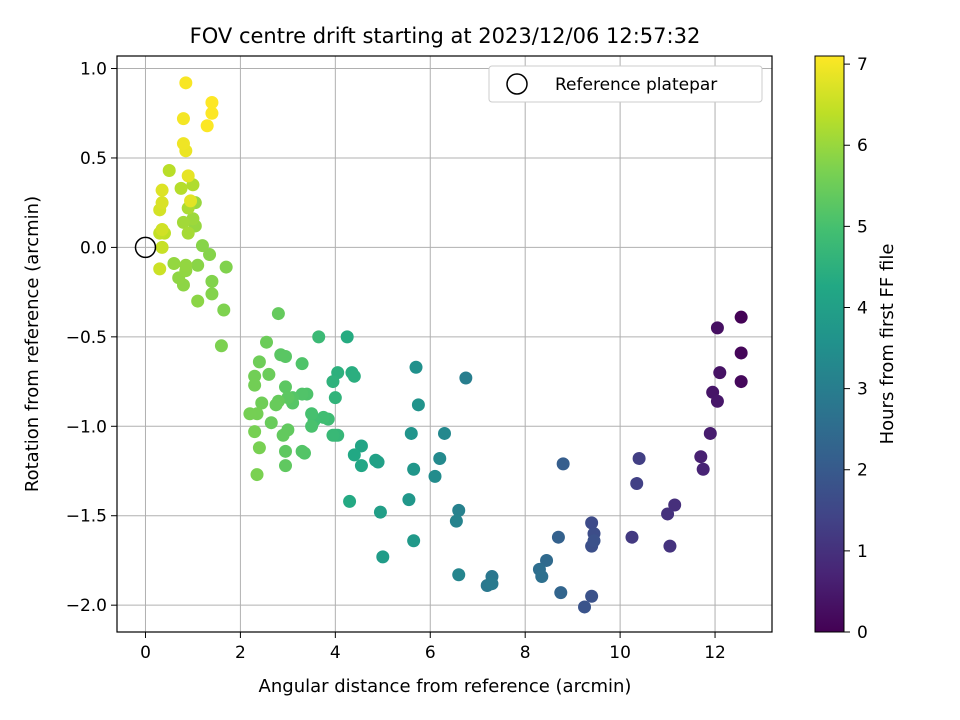 The width and height of the screenshot is (960, 720). What do you see at coordinates (715, 653) in the screenshot?
I see `x-tick-label: 12` at bounding box center [715, 653].